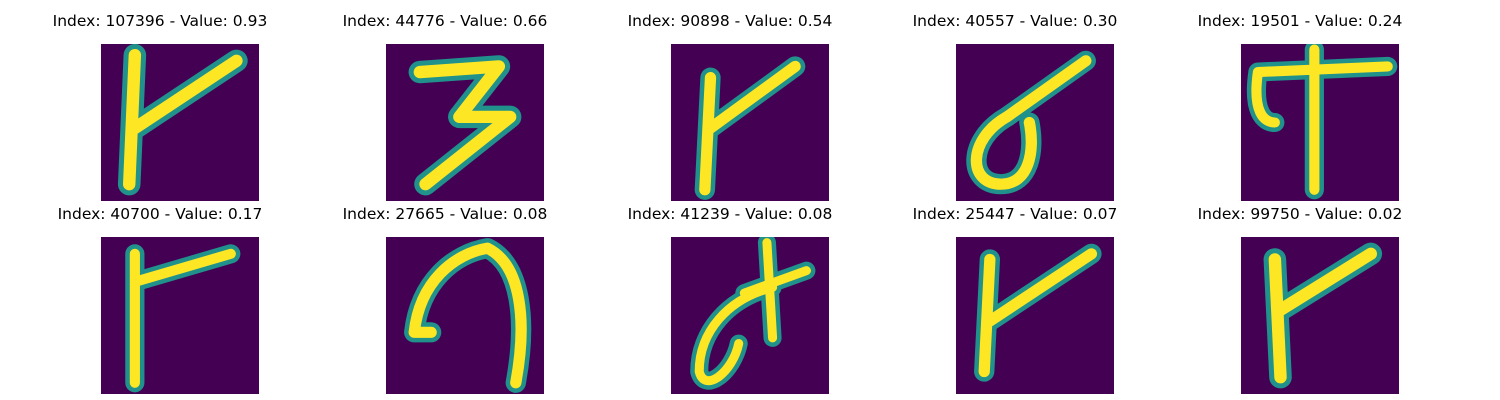  I want to click on panel-title: Index: 40700 - Value: 0.17, so click(160, 214).